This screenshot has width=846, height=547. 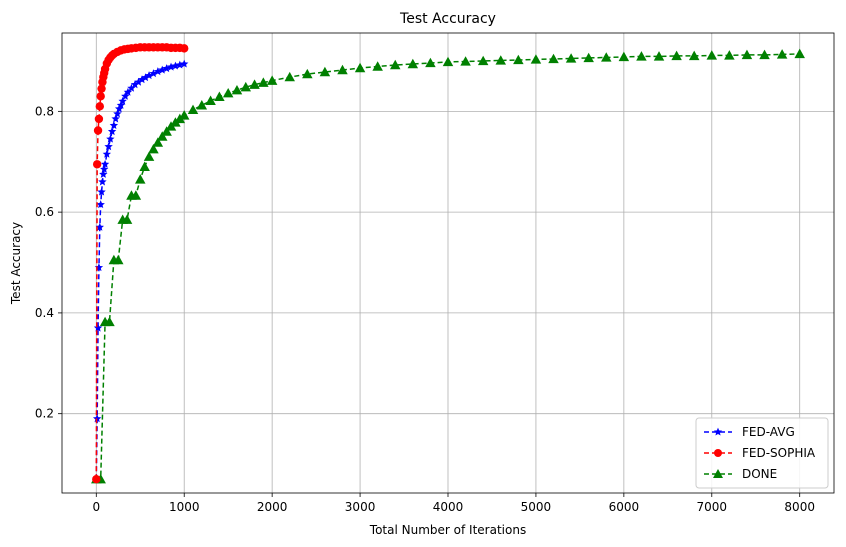 I want to click on legend-label-done: DONE, so click(x=759, y=474).